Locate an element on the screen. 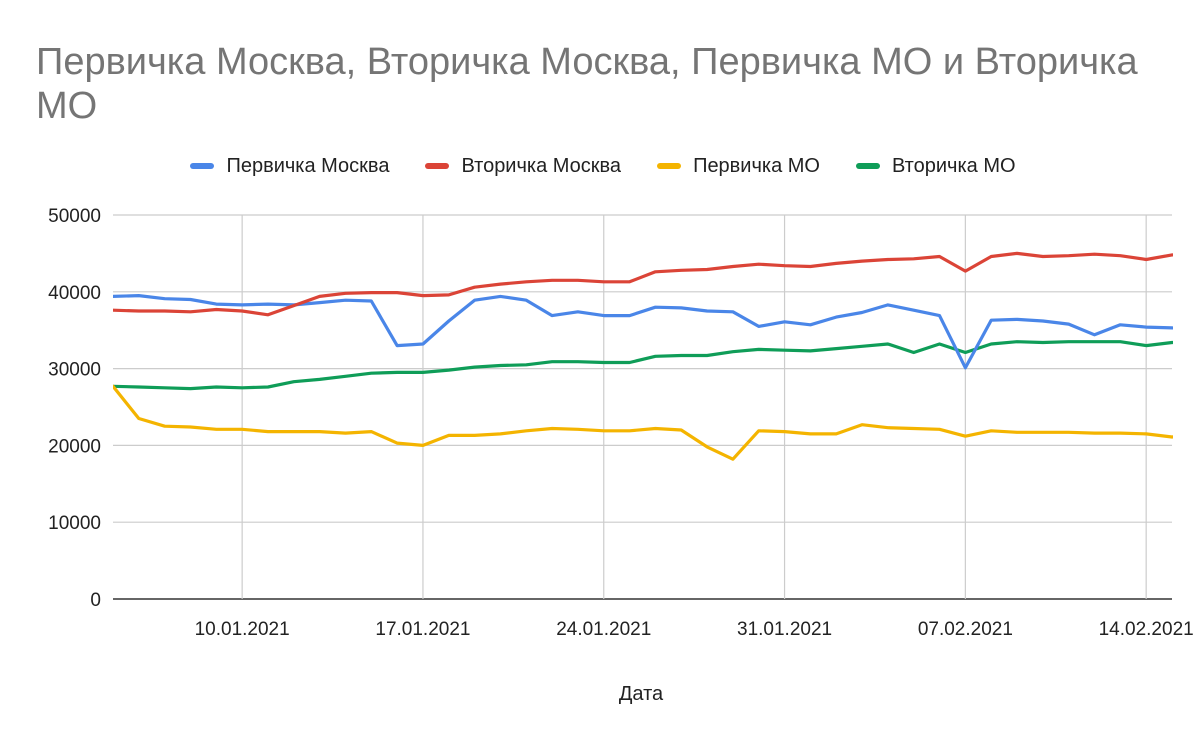 The height and width of the screenshot is (744, 1200). x-tick-label: 14.02.2021 is located at coordinates (1146, 629).